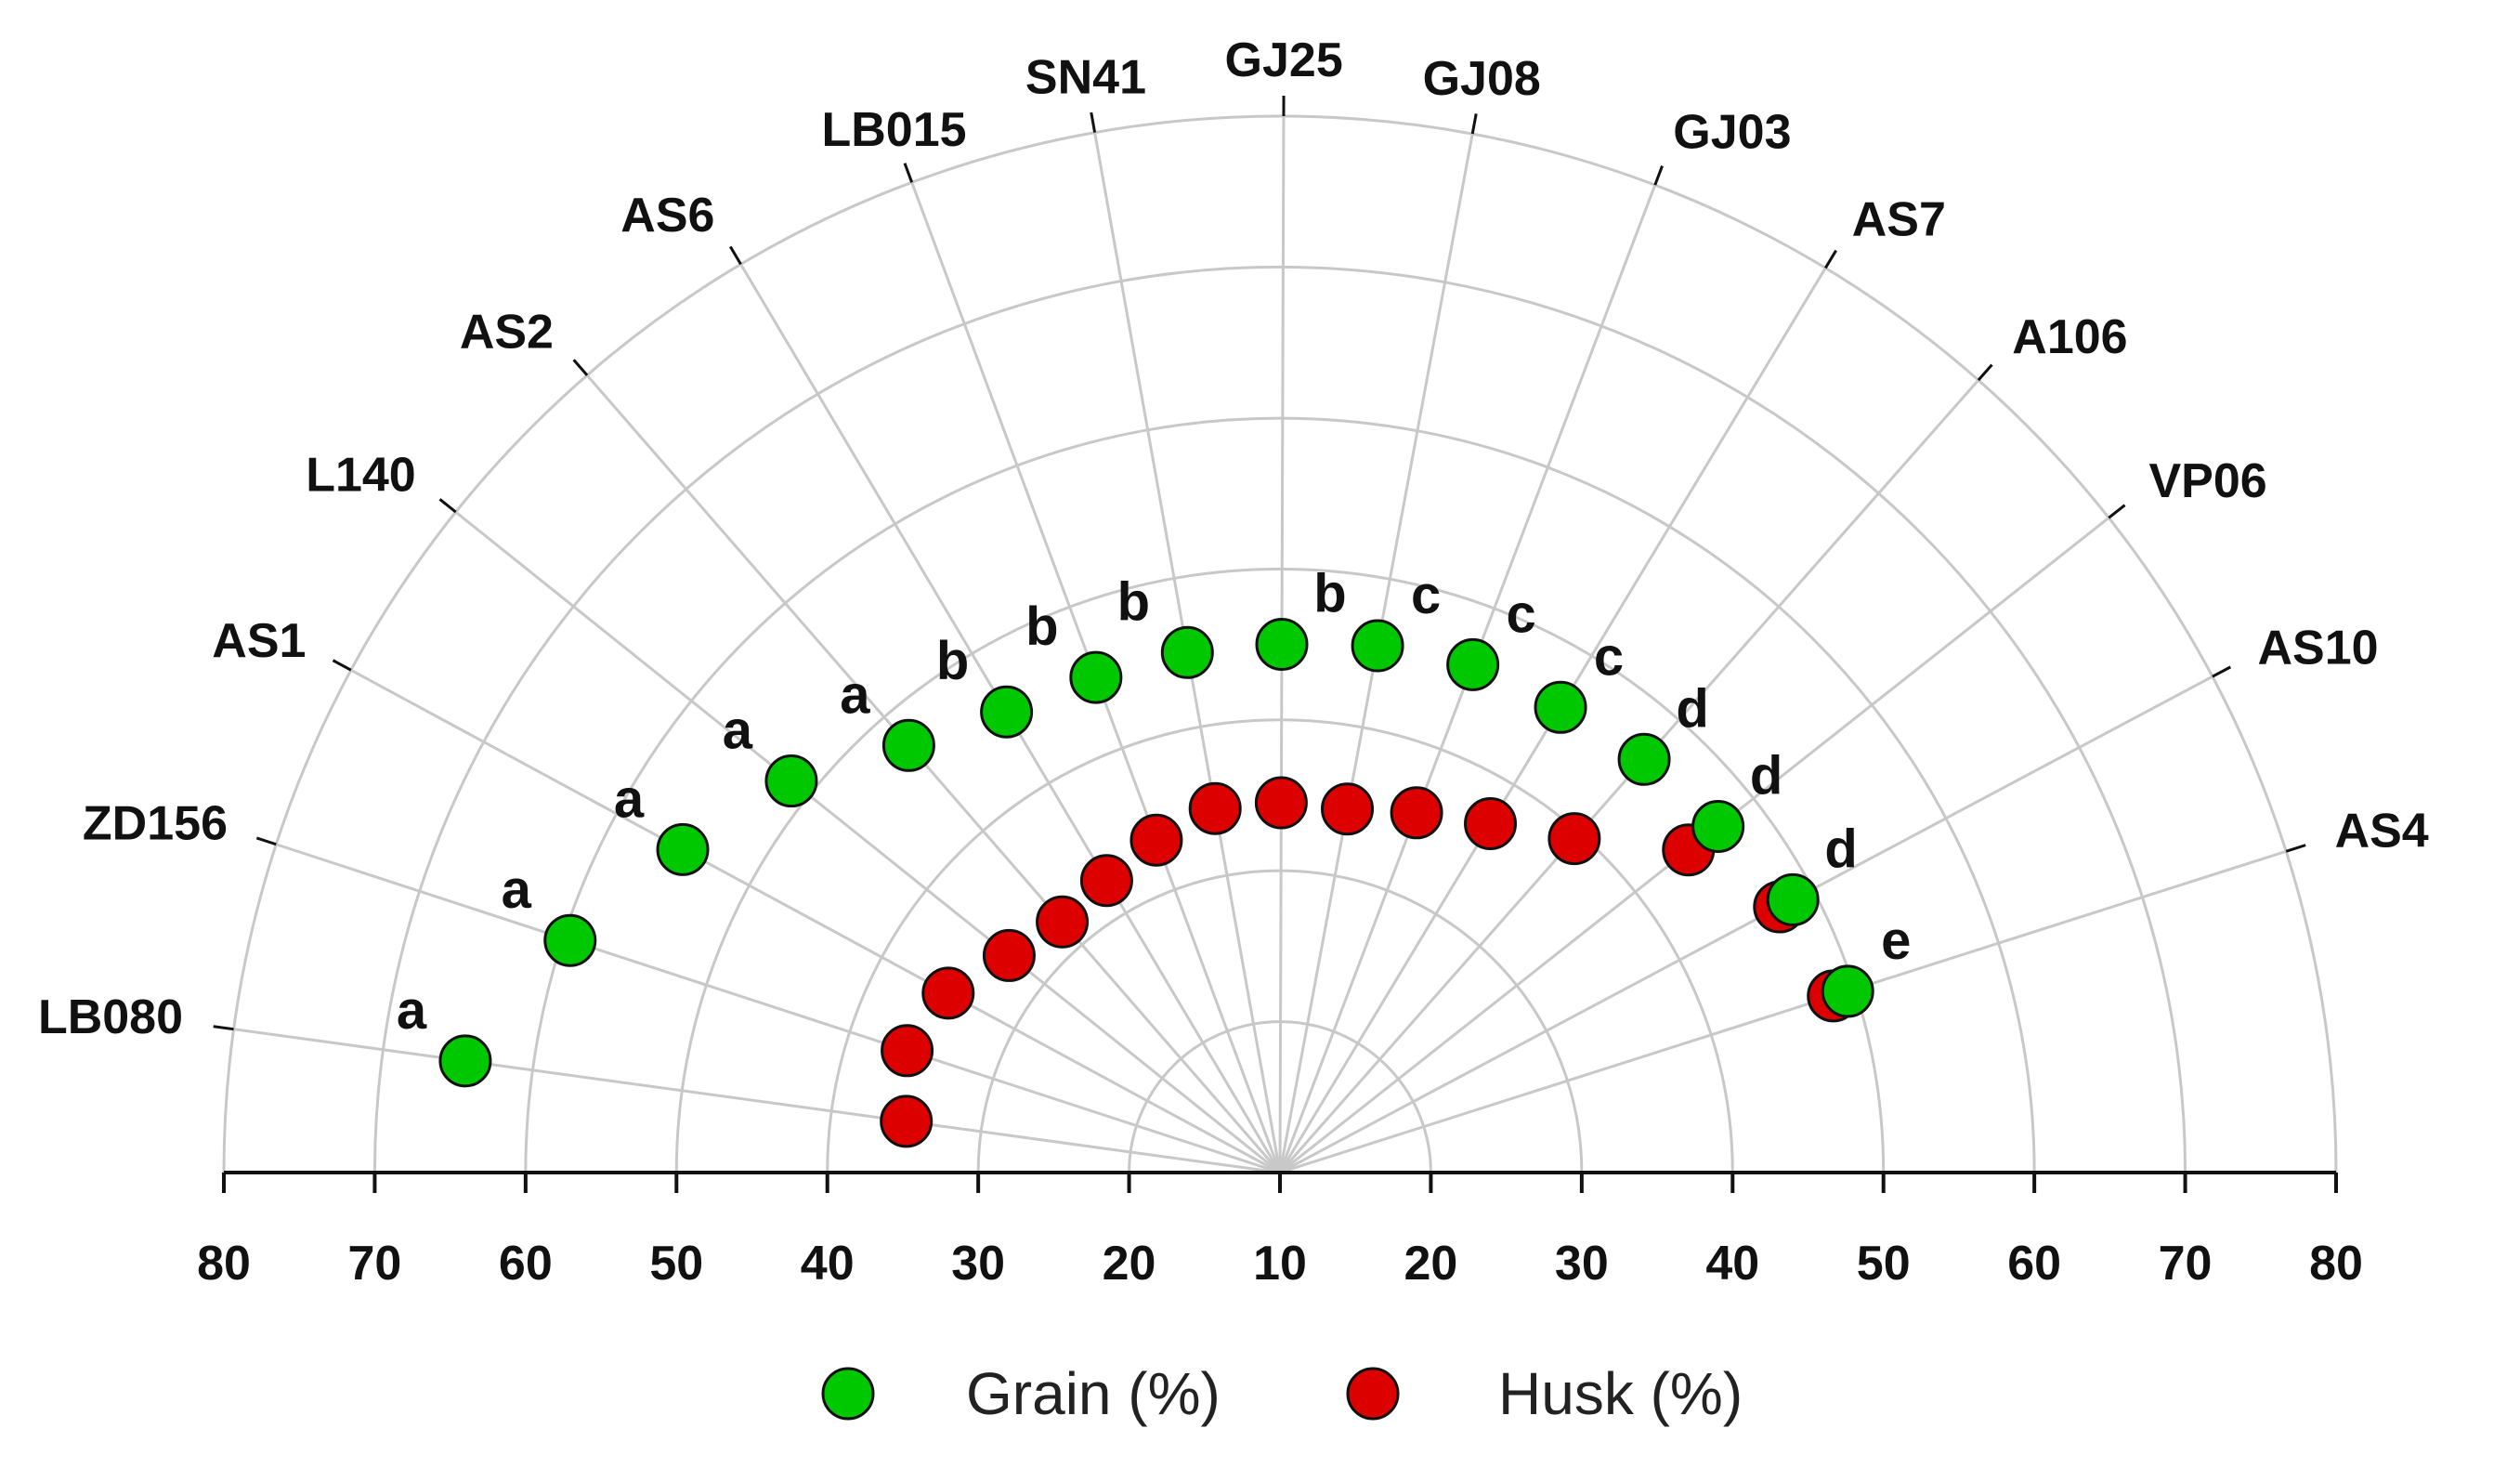  What do you see at coordinates (893, 130) in the screenshot?
I see `category-label: LB015` at bounding box center [893, 130].